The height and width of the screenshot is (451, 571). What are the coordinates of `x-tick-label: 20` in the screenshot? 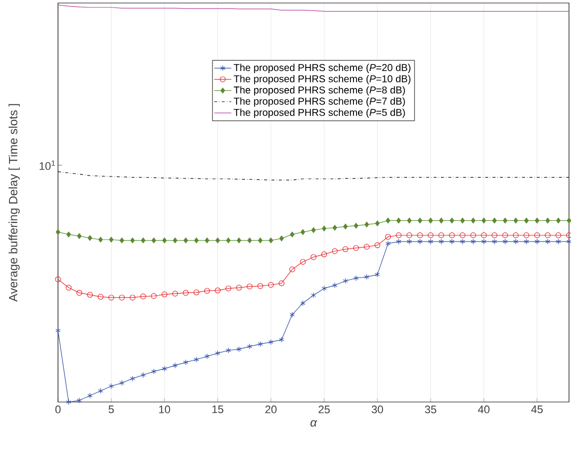 It's located at (271, 410).